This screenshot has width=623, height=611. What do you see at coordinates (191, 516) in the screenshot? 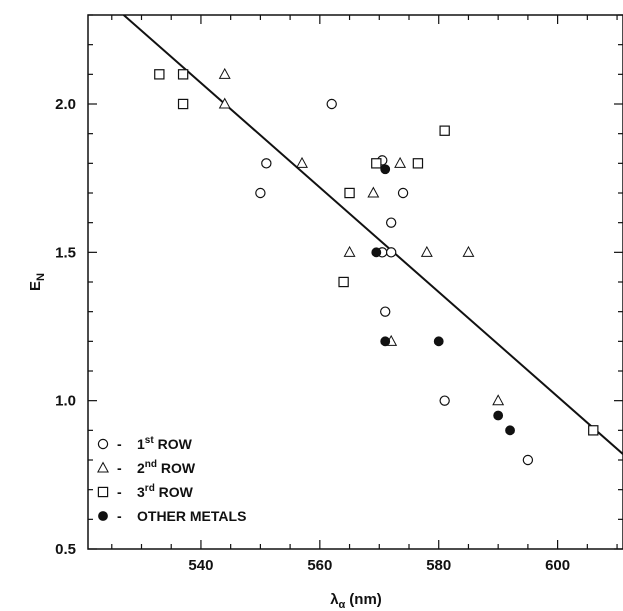
I see `legend-label: OTHER METALS` at bounding box center [191, 516].